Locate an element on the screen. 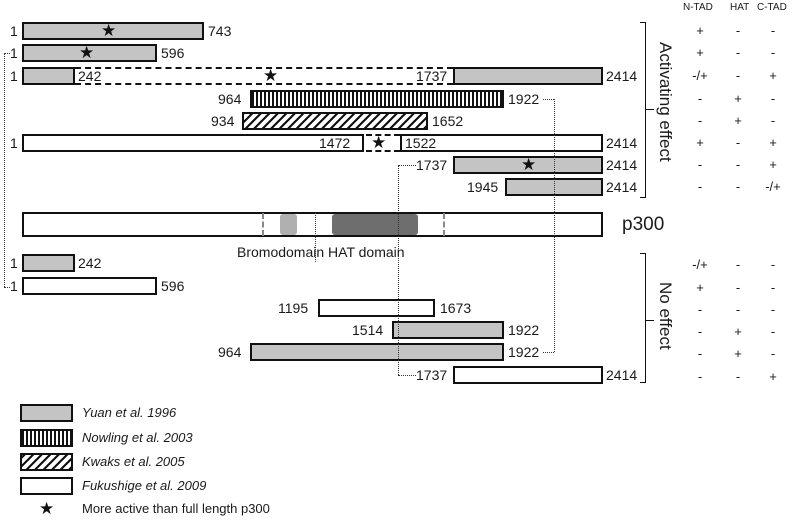 The height and width of the screenshot is (520, 793). bracket-no-effect is located at coordinates (643, 318).